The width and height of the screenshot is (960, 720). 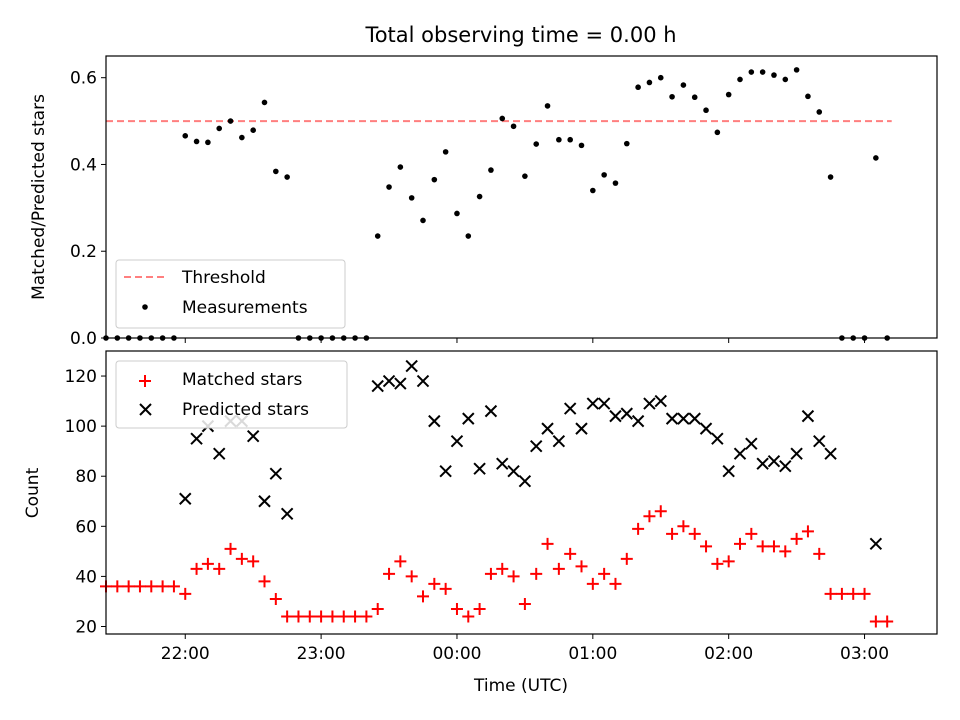 What do you see at coordinates (83, 252) in the screenshot?
I see `top-y-tick-label: 0.2` at bounding box center [83, 252].